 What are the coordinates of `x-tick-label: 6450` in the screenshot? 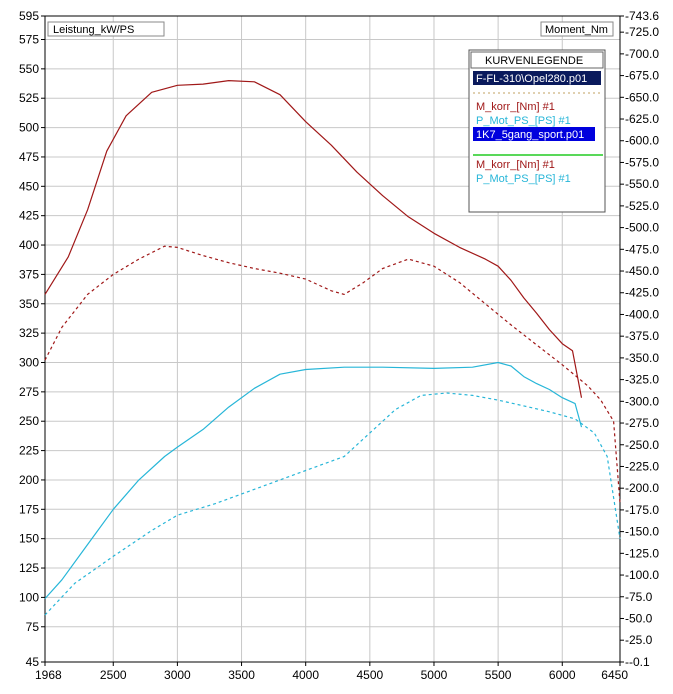 It's located at (614, 675).